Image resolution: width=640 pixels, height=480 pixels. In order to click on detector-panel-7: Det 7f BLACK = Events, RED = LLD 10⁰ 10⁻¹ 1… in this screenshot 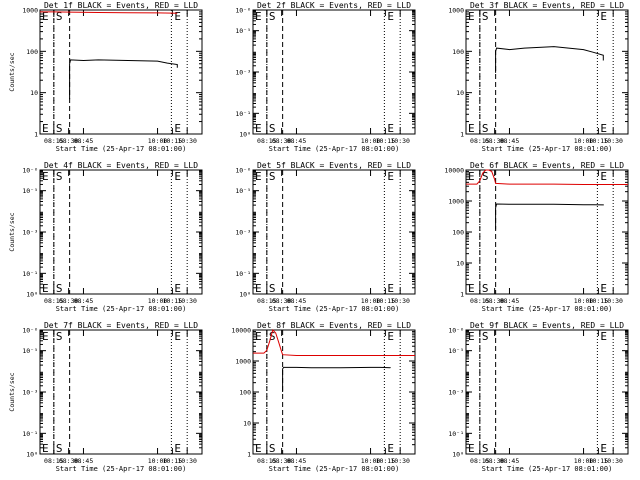, I will do `click(105, 397)`.